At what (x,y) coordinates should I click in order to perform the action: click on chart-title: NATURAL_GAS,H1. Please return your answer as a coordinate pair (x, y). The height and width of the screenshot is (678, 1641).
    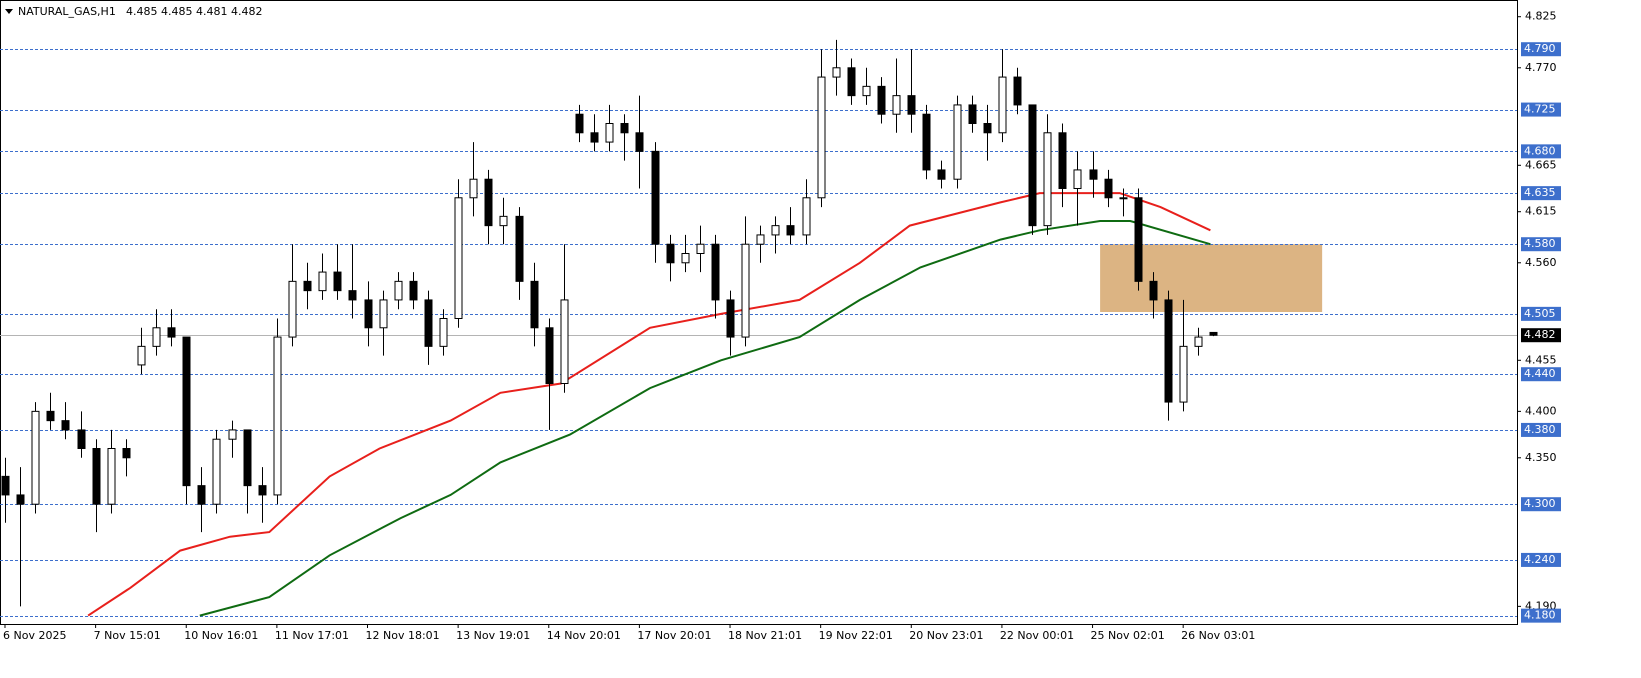
    Looking at the image, I should click on (67, 11).